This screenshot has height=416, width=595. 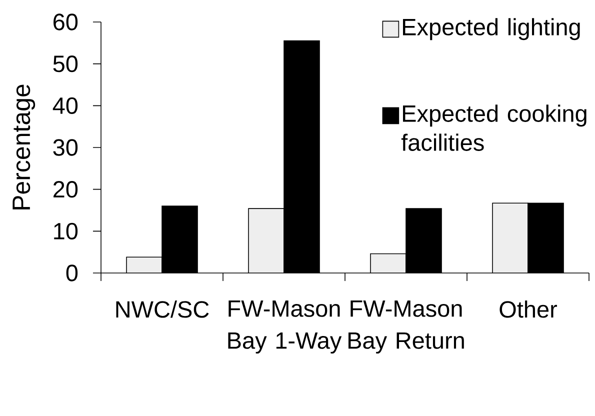 I want to click on y-tick-label: 40, so click(x=65, y=105).